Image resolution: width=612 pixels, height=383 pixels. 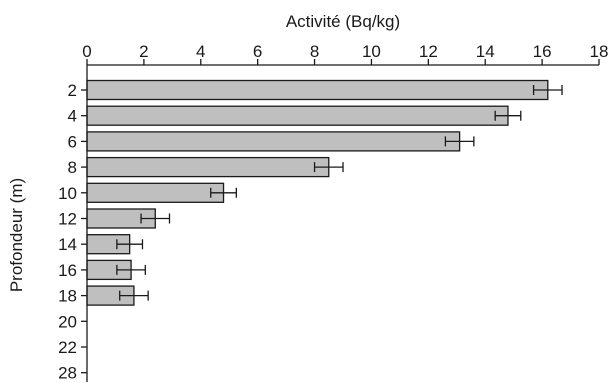 What do you see at coordinates (67, 296) in the screenshot?
I see `y-tick-label: 18` at bounding box center [67, 296].